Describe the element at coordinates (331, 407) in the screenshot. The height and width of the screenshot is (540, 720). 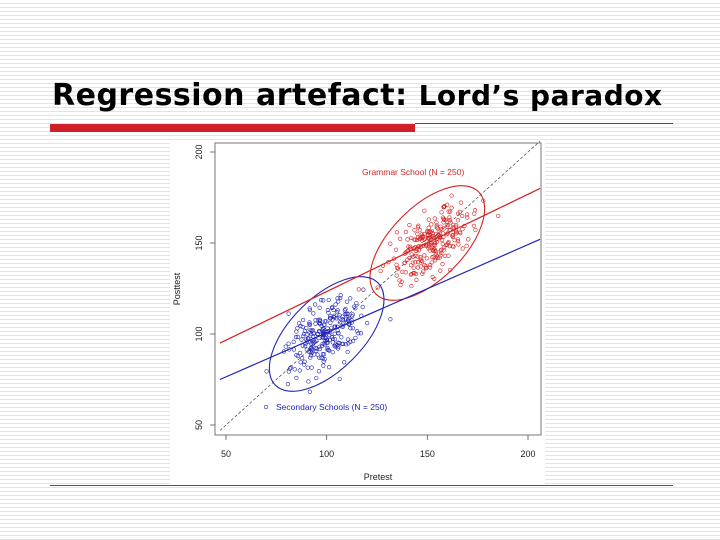
I see `label-secondary-schools: Secondary Schools (N = 250)` at that location.